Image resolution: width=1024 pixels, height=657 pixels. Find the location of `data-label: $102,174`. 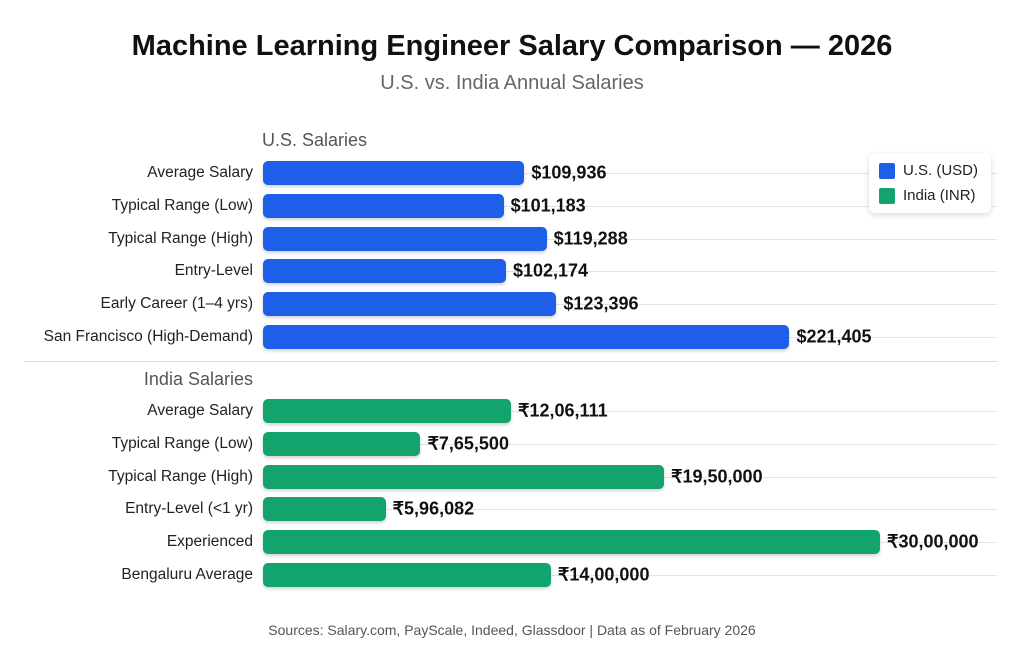

data-label: $102,174 is located at coordinates (550, 270).